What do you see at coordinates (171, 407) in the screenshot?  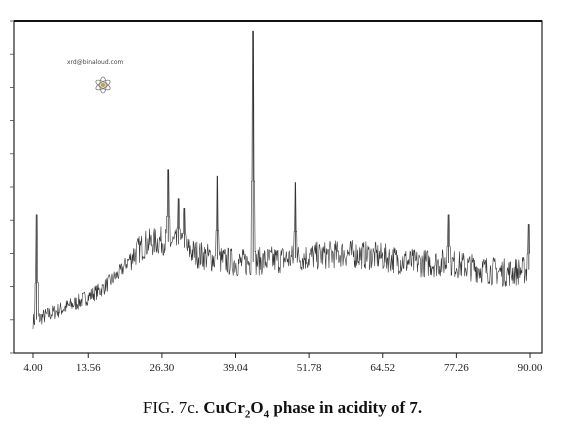 I see `caption-figure-number: FIG. 7c.` at bounding box center [171, 407].